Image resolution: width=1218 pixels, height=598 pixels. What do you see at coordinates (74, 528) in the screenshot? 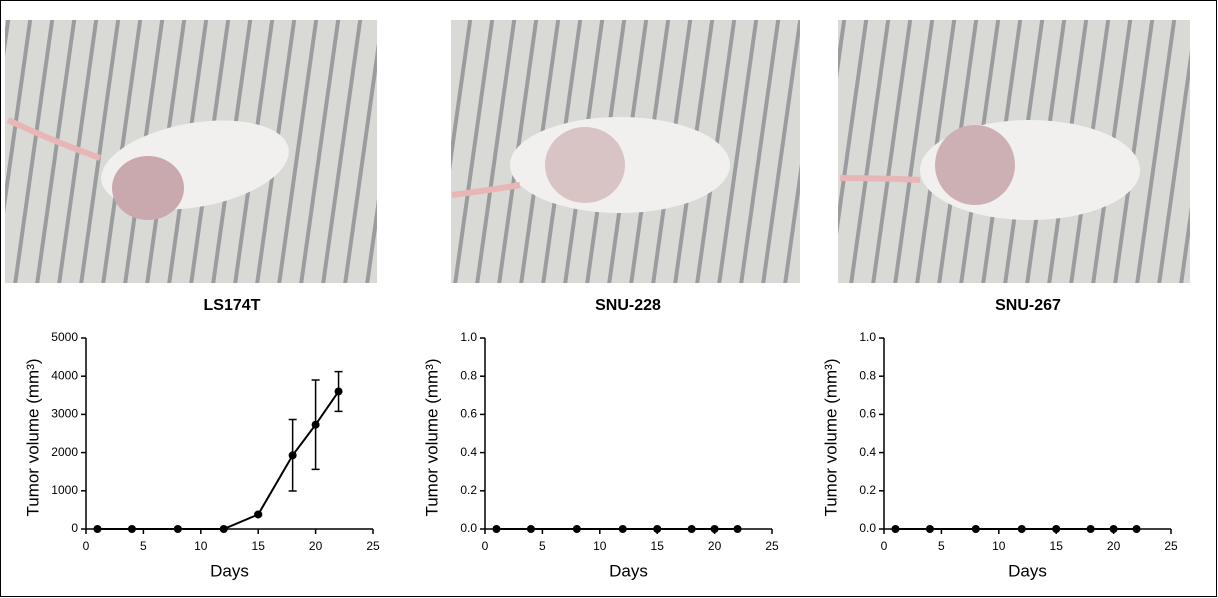
I see `y-tick-label: 0` at bounding box center [74, 528].